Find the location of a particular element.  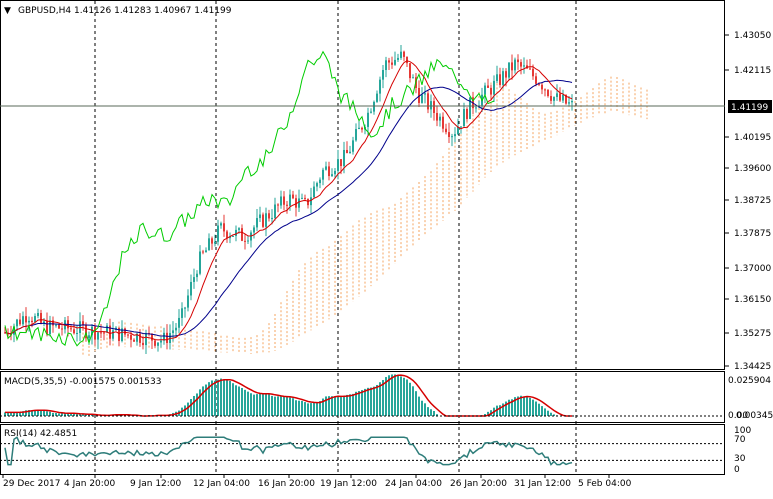

time-tick-label: 29 Dec 2017 is located at coordinates (32, 484).